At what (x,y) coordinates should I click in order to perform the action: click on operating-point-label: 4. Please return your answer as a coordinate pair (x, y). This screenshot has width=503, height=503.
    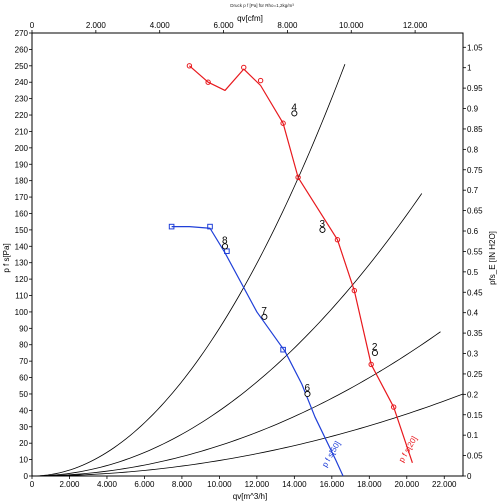
    Looking at the image, I should click on (294, 107).